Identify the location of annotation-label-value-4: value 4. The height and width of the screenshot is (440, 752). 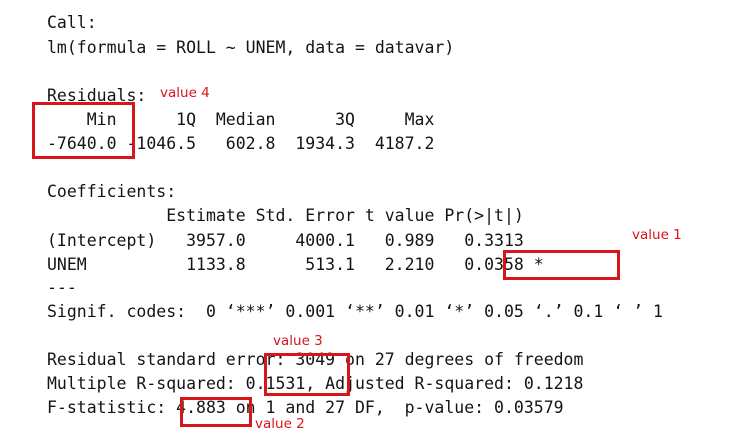
(185, 93).